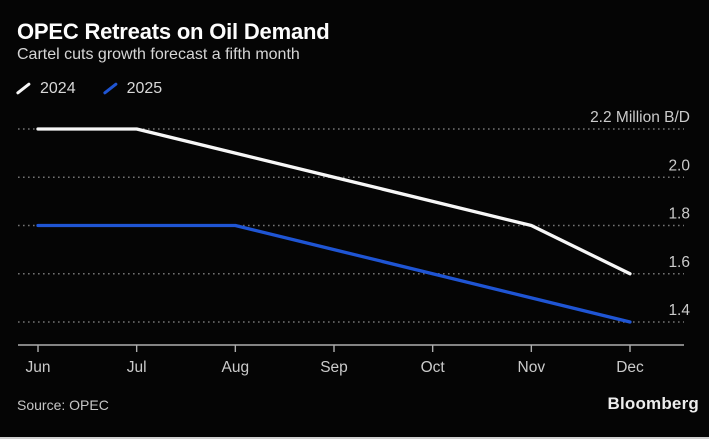 This screenshot has width=709, height=439. What do you see at coordinates (236, 367) in the screenshot?
I see `x-tick-label: Aug` at bounding box center [236, 367].